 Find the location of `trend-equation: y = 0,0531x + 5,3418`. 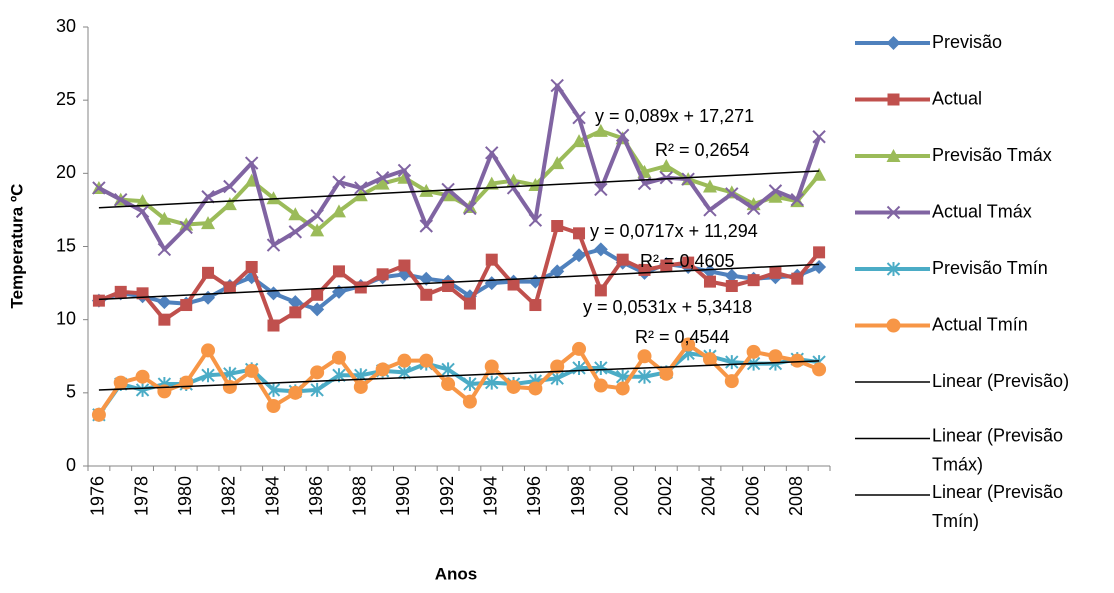

trend-equation: y = 0,0531x + 5,3418 is located at coordinates (667, 307).